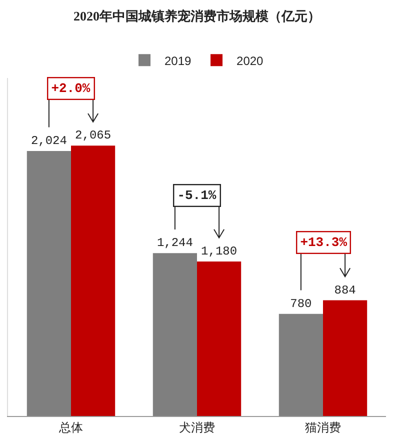 The image size is (394, 446). What do you see at coordinates (219, 251) in the screenshot?
I see `data-label: 1,180` at bounding box center [219, 251].